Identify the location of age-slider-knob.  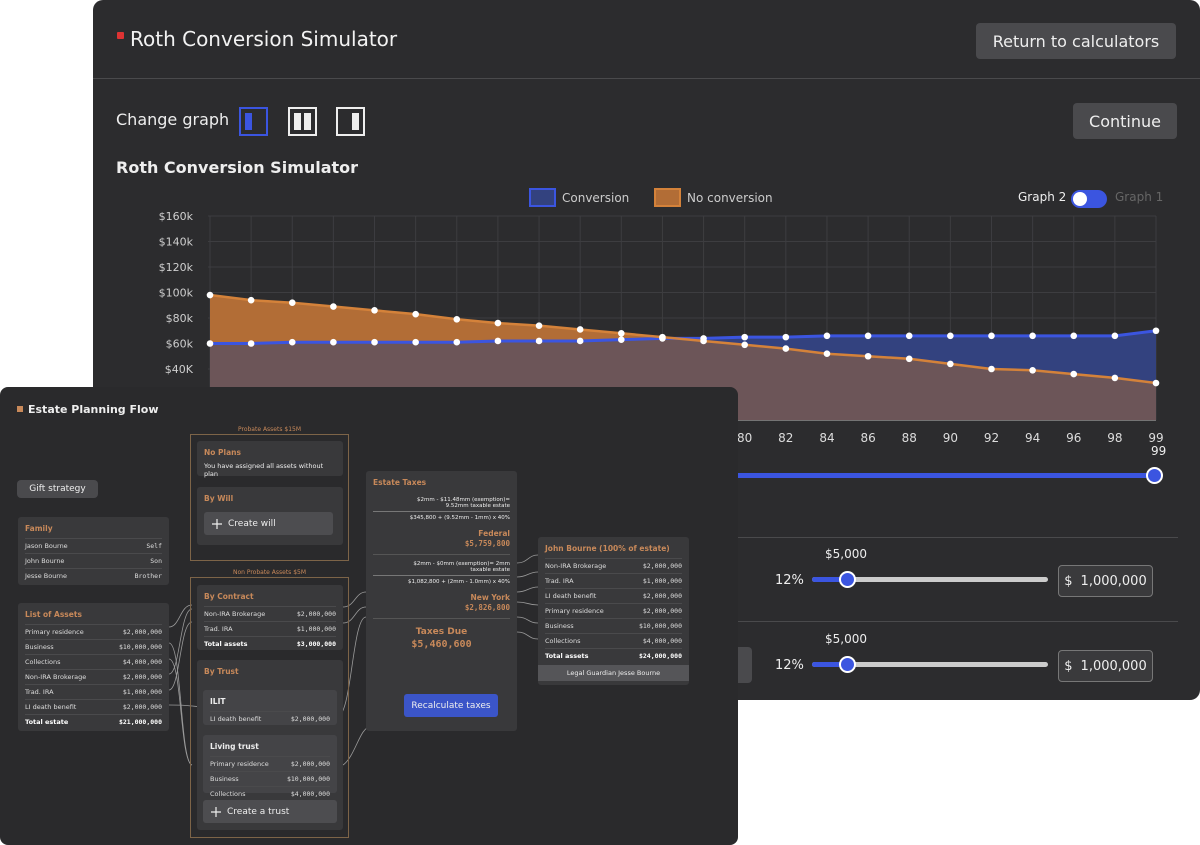
(1154, 475).